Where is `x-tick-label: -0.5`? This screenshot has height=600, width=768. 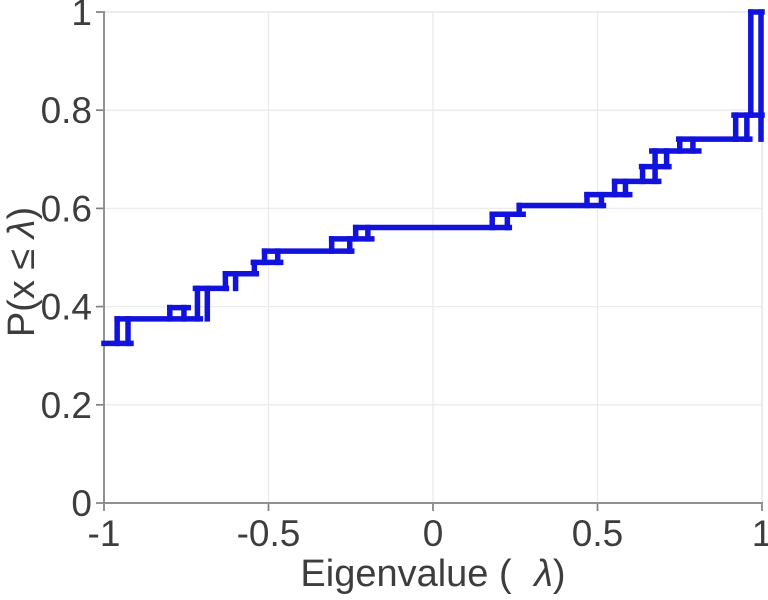 x-tick-label: -0.5 is located at coordinates (269, 533).